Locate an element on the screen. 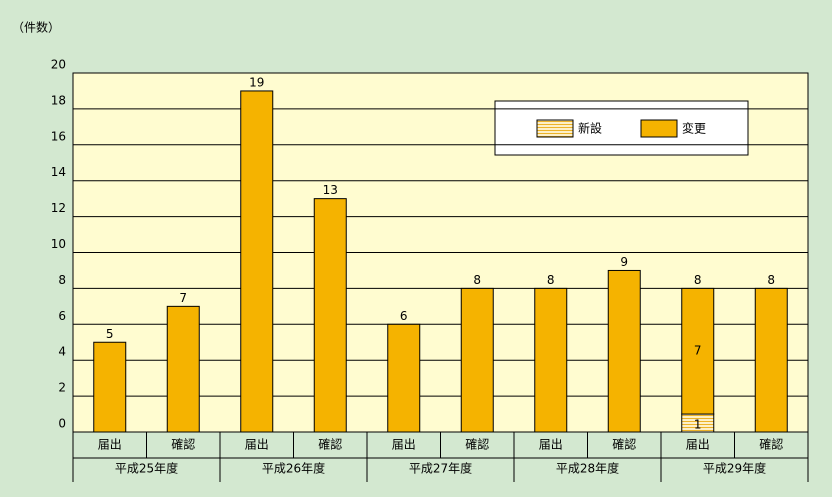  y-tick-label: 16 is located at coordinates (58, 136).